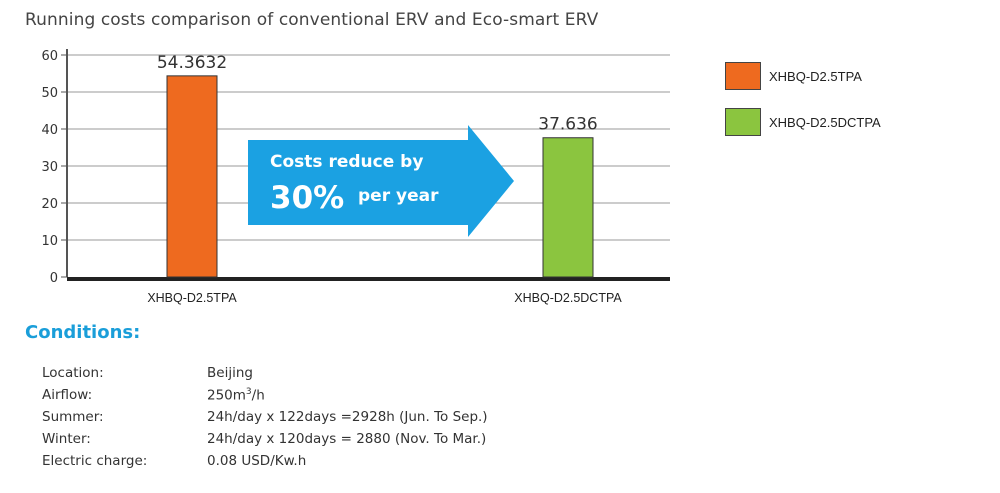 The height and width of the screenshot is (493, 1000). I want to click on airflow-suffix: /h, so click(258, 395).